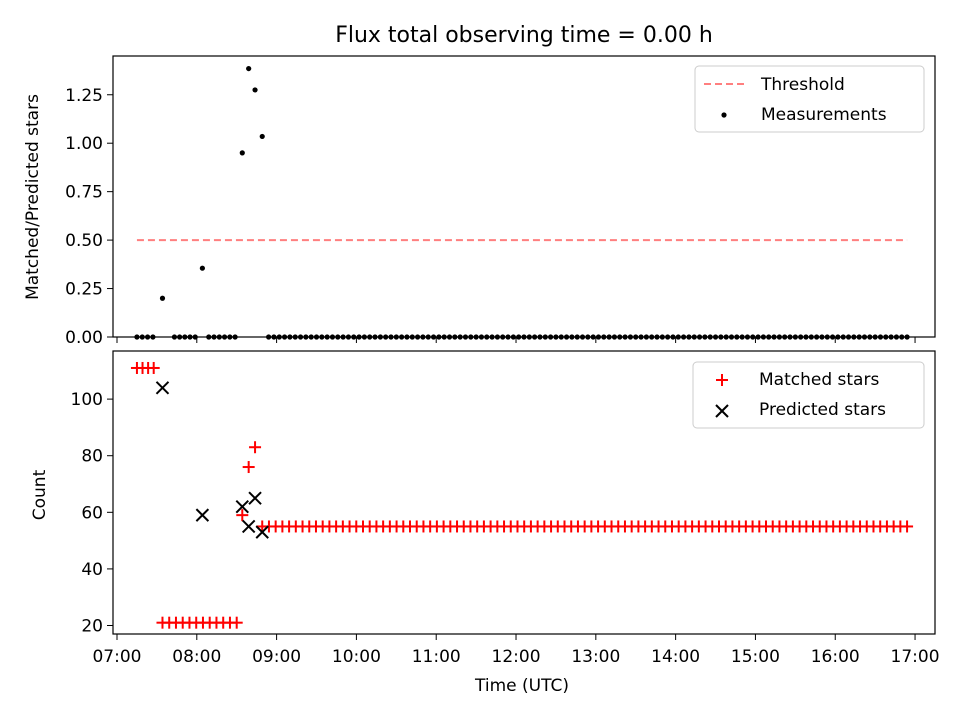 The image size is (960, 720). I want to click on bottom-y-axis-label: Count, so click(40, 494).